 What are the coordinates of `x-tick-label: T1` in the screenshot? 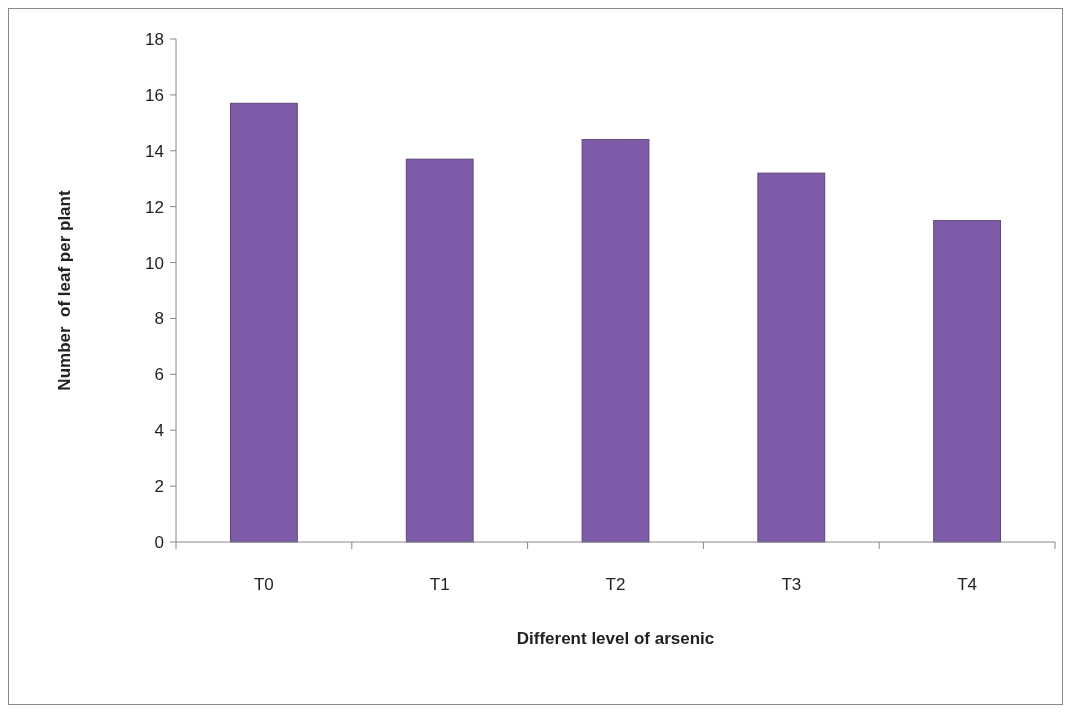 It's located at (439, 584).